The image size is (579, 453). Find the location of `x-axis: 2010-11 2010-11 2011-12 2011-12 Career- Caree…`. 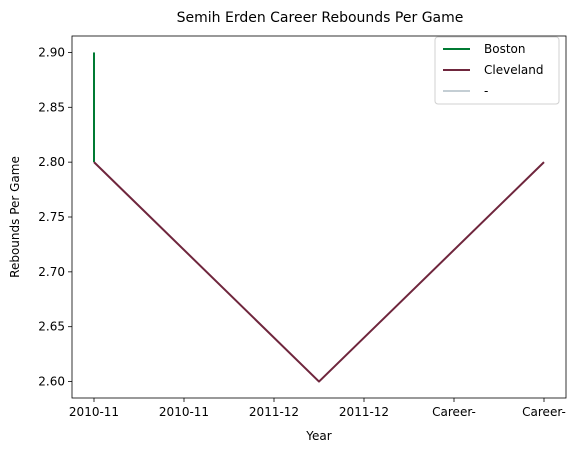

x-axis: 2010-11 2010-11 2011-12 2011-12 Career- Caree… is located at coordinates (317, 408).